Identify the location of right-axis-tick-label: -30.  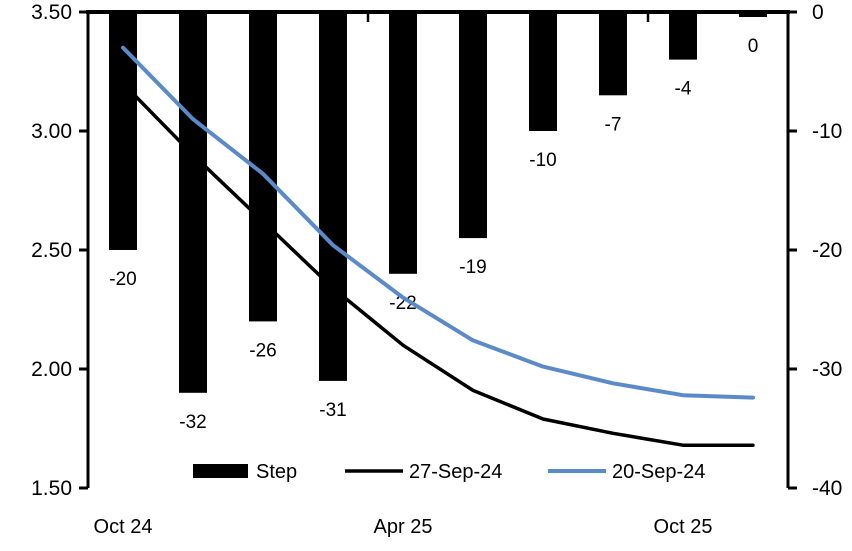
(827, 369).